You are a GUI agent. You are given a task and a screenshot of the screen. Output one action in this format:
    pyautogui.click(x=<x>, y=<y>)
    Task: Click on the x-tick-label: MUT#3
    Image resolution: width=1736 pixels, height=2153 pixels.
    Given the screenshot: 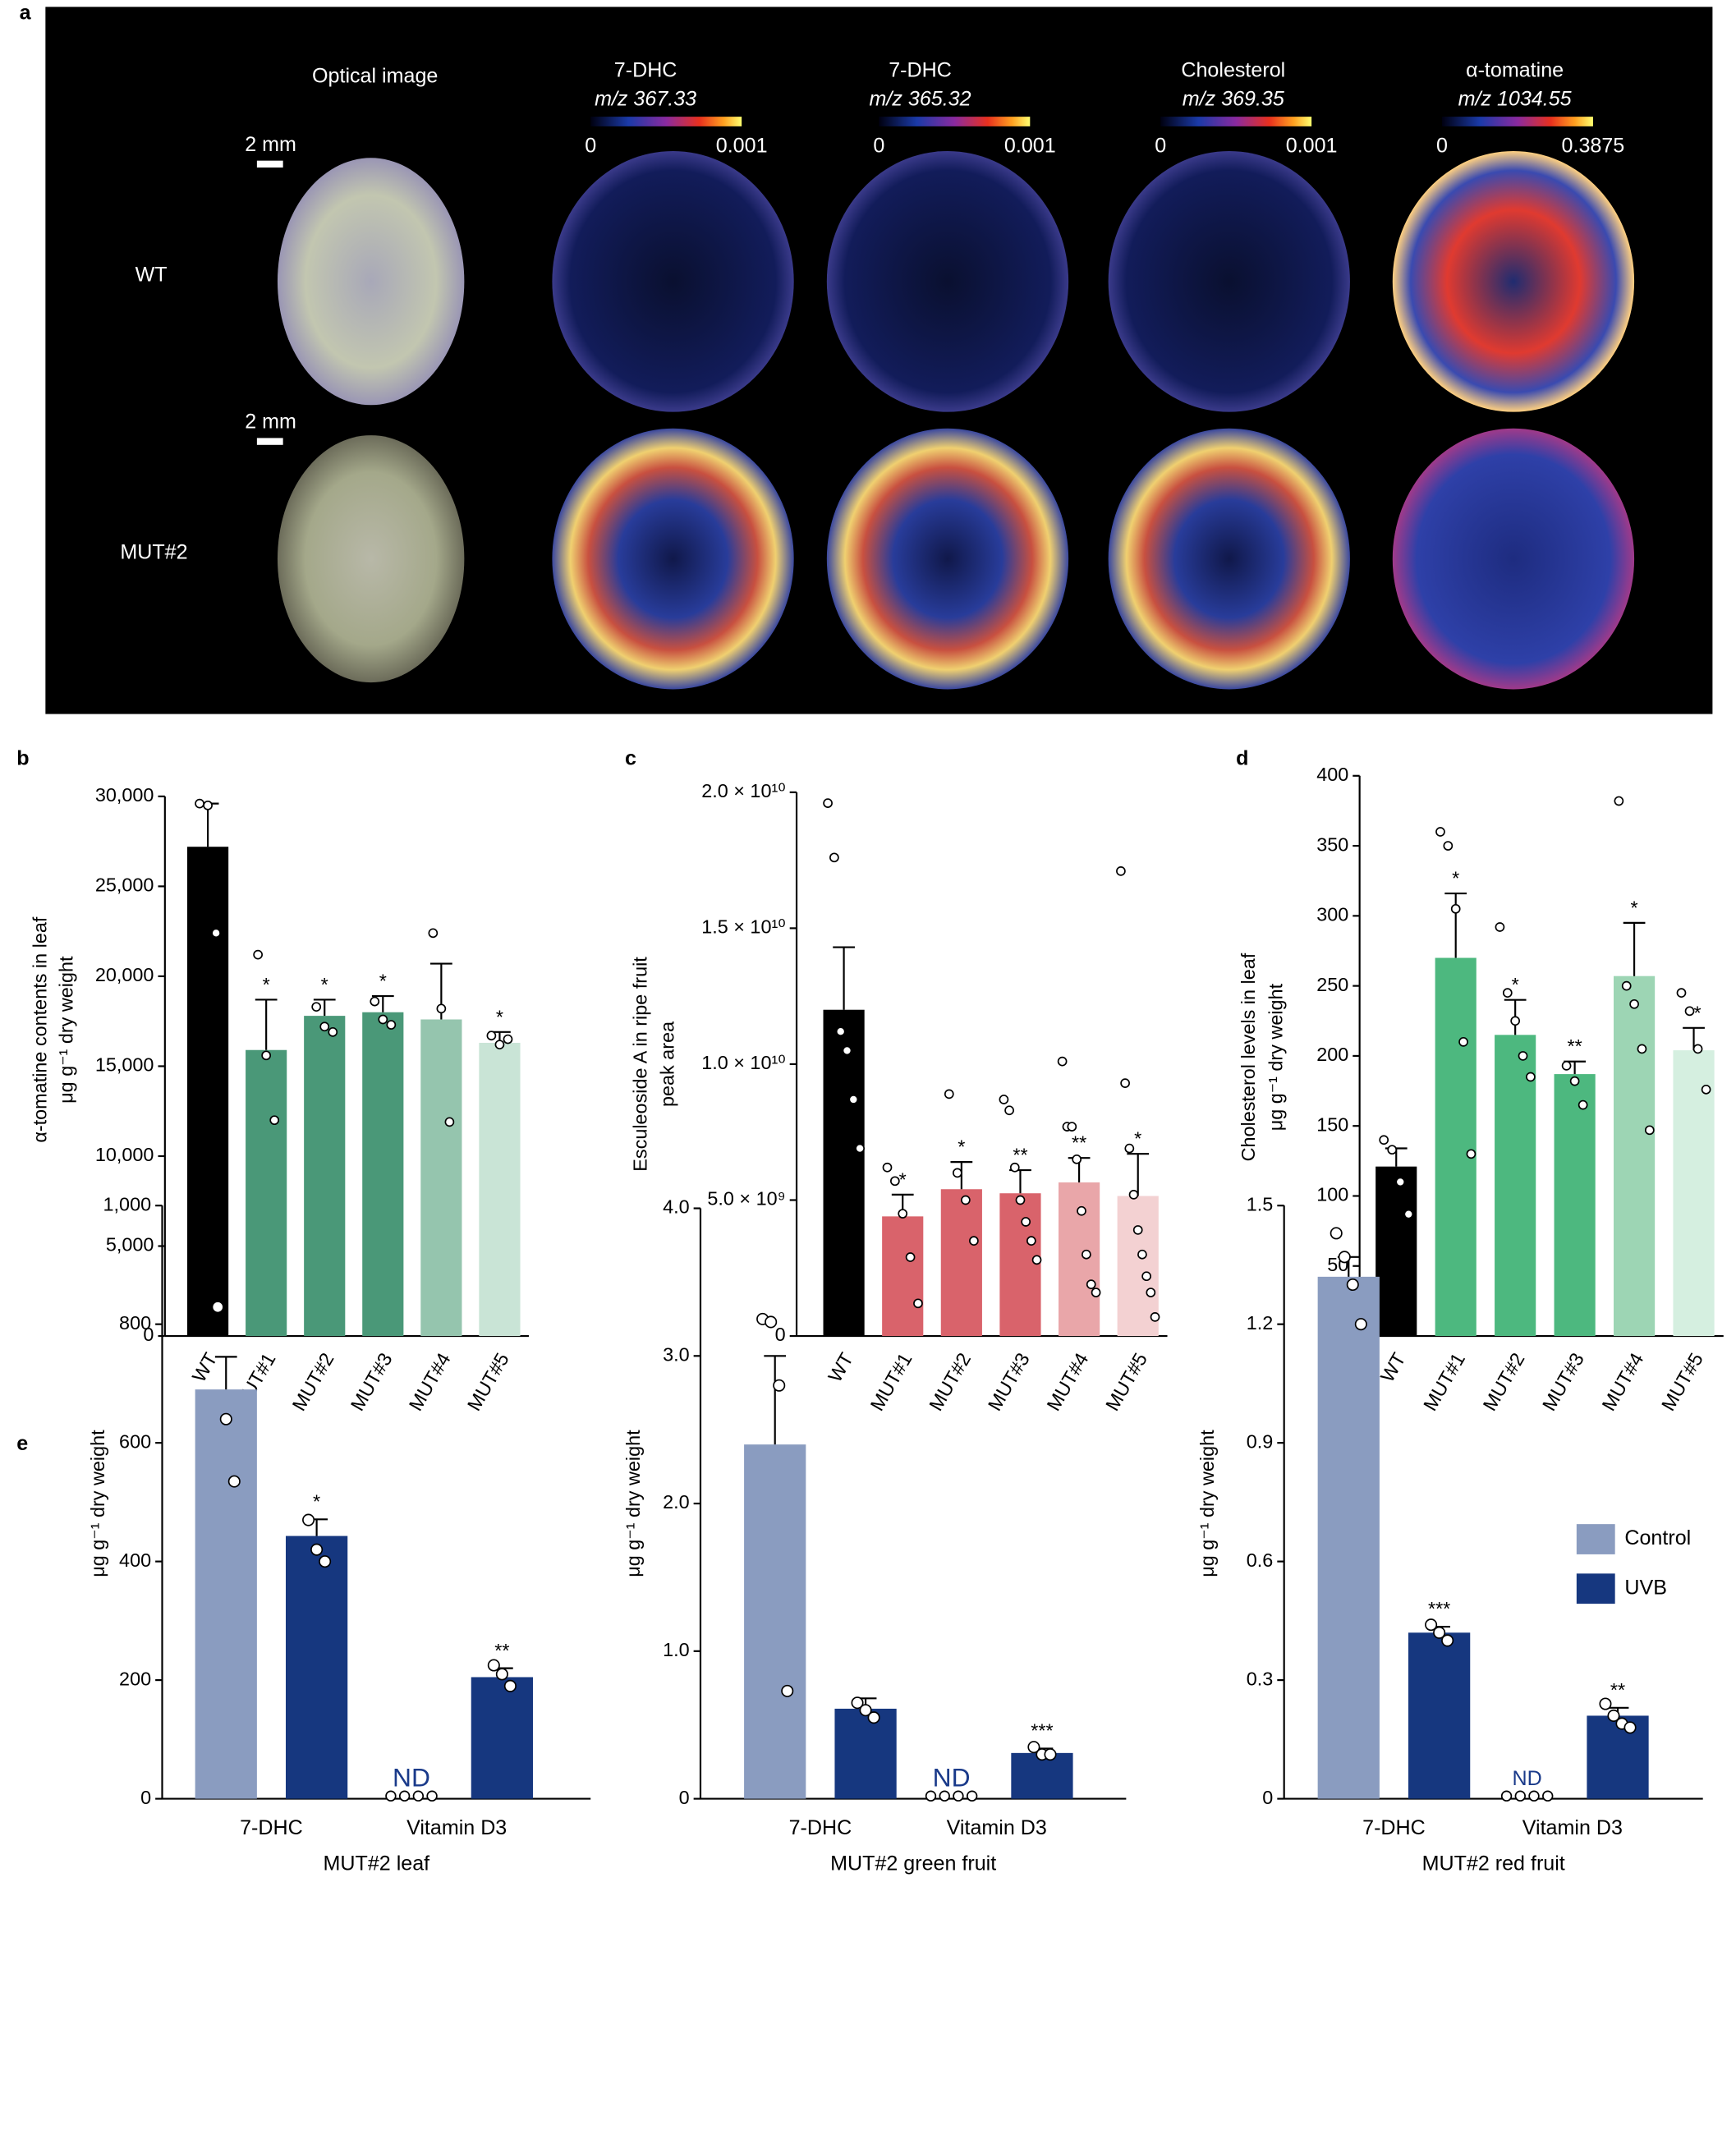 What is the action you would take?
    pyautogui.click(x=1009, y=1381)
    